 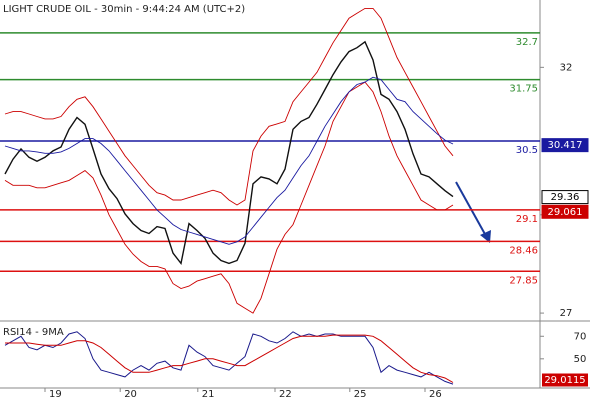 I want to click on value-tag-label: 30.417, so click(x=565, y=145).